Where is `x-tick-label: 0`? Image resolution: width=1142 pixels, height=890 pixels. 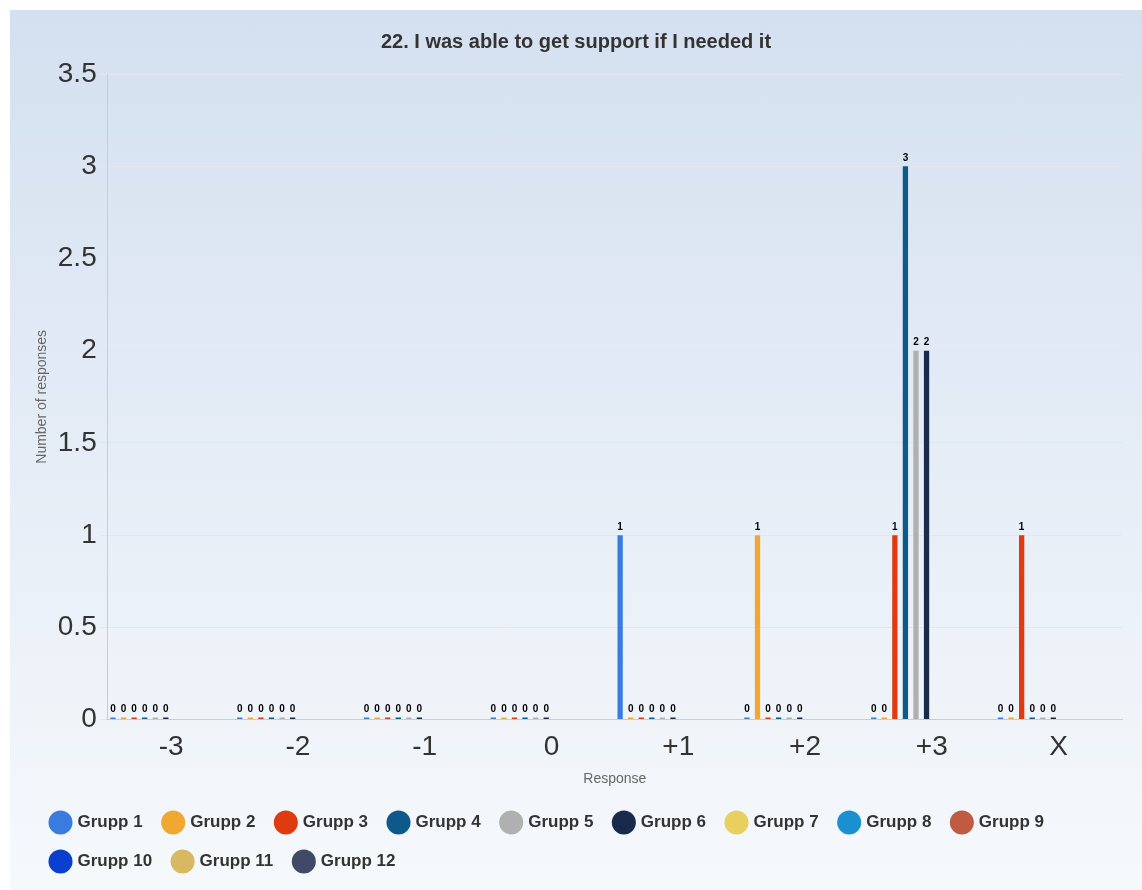 x-tick-label: 0 is located at coordinates (551, 746).